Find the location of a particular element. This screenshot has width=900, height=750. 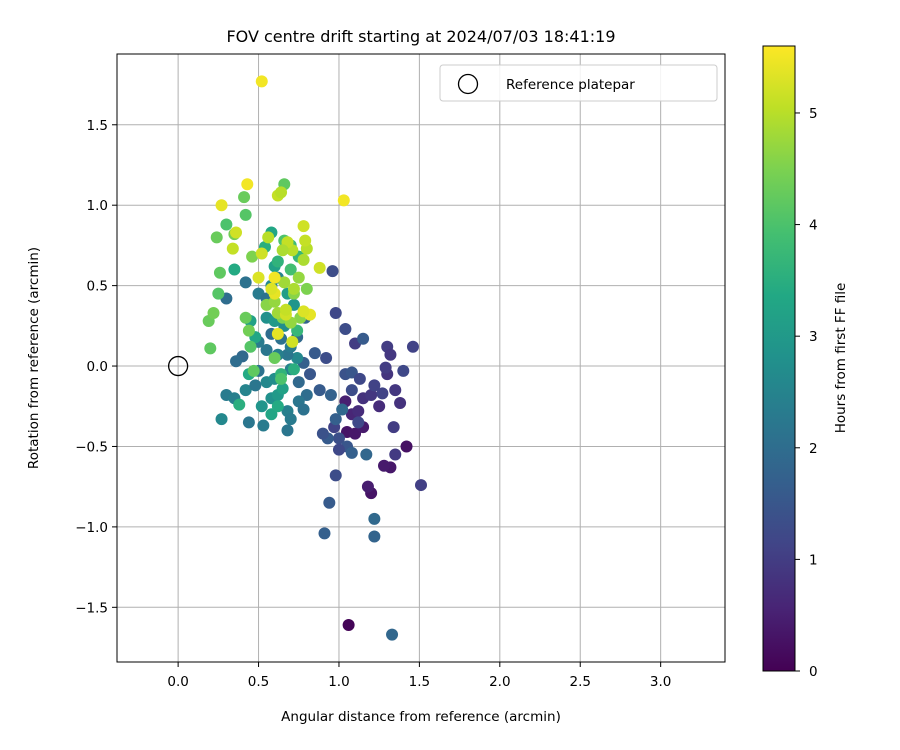

colorbar-tick-label: 0 is located at coordinates (813, 672).